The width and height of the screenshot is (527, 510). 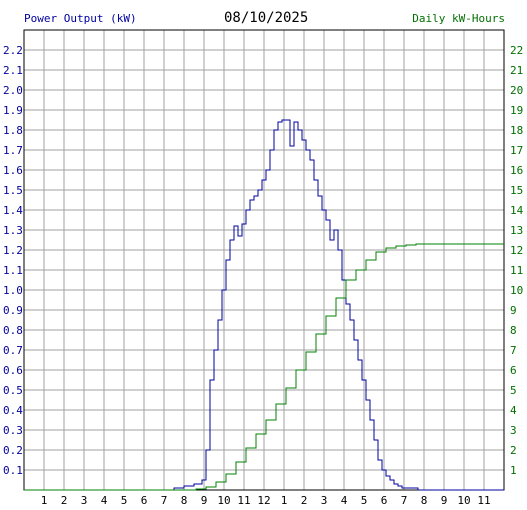 I want to click on left-tick-label: 1.7, so click(x=13, y=150).